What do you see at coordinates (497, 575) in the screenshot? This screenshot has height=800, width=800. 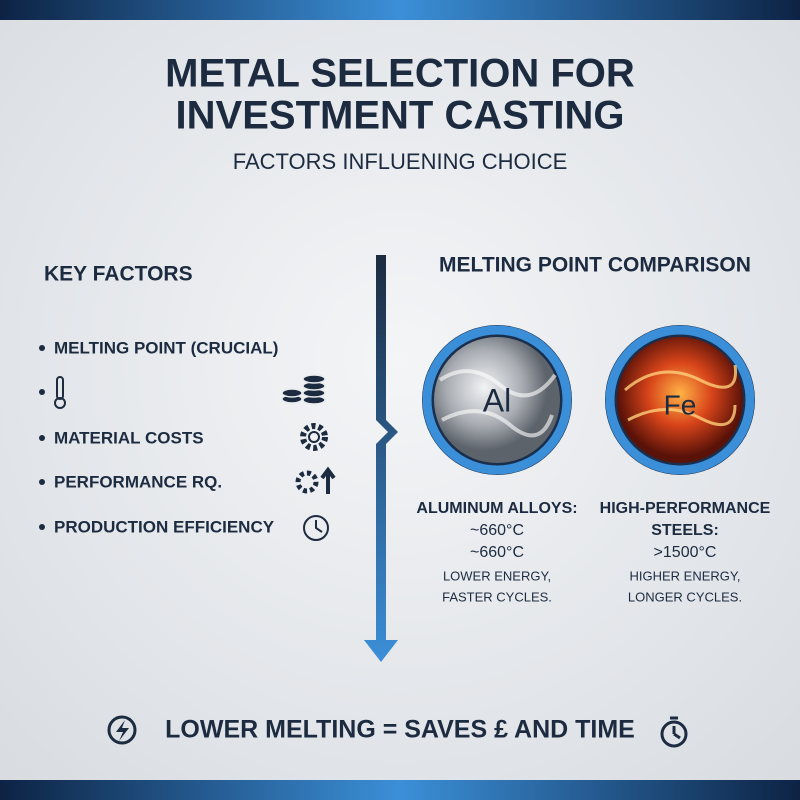 I see `metal-note: LOWER ENERGY,` at bounding box center [497, 575].